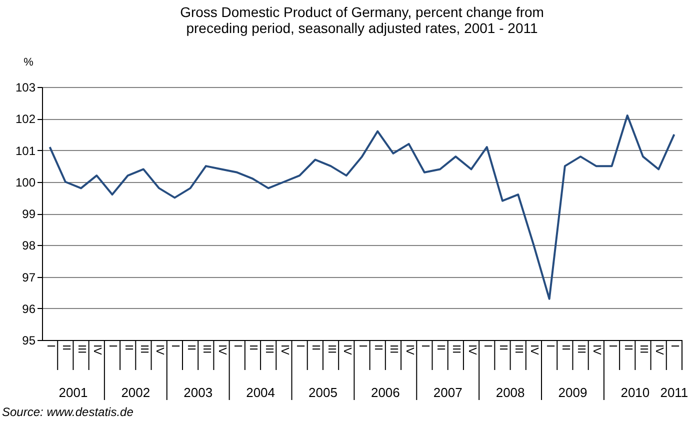  What do you see at coordinates (447, 392) in the screenshot?
I see `text: 2007` at bounding box center [447, 392].